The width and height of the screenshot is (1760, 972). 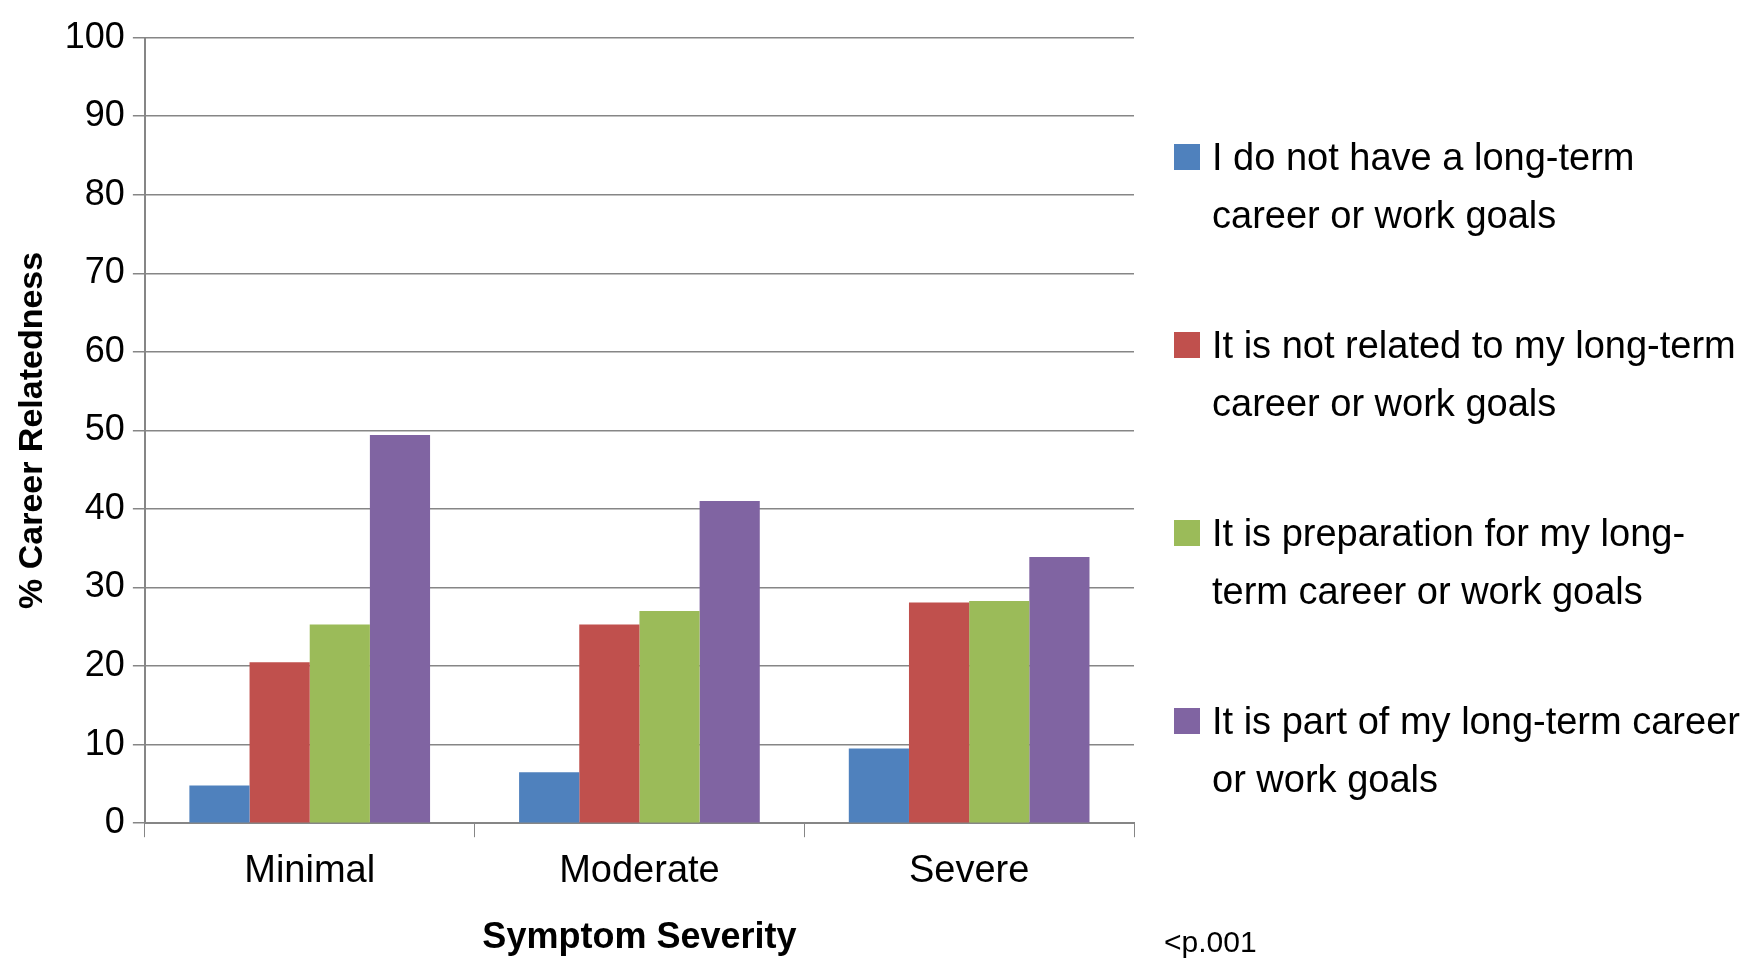 I want to click on y-tick-label: 70, so click(x=104, y=271).